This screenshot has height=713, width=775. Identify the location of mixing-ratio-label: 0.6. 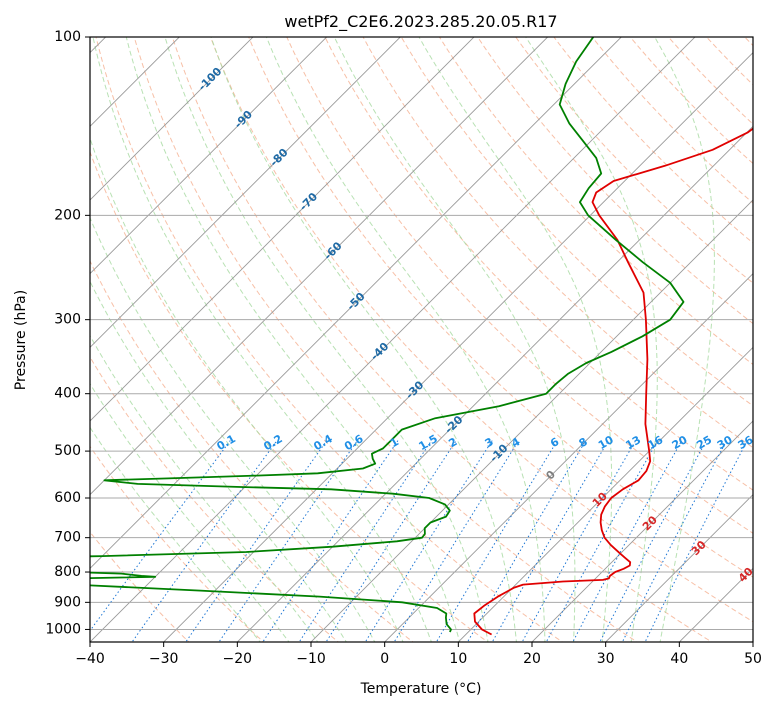
(354, 442).